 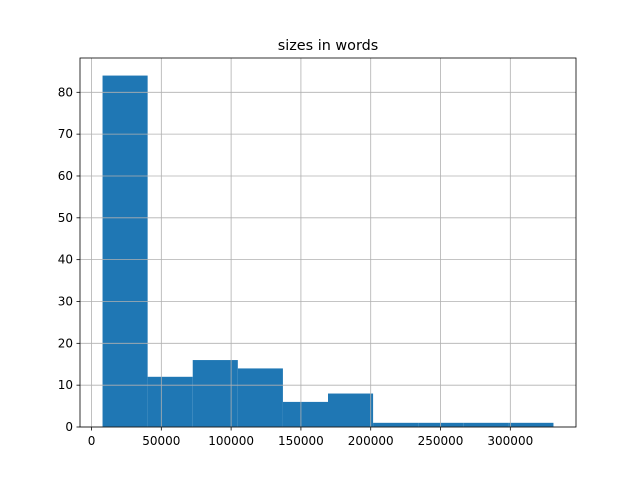 What do you see at coordinates (65, 176) in the screenshot?
I see `y-tick-label: 60` at bounding box center [65, 176].